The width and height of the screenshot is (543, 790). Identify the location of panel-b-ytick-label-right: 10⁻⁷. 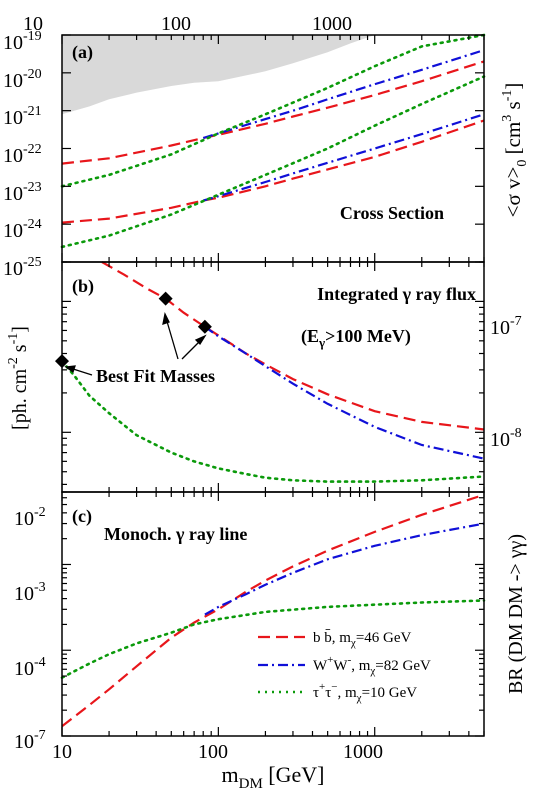
(506, 326).